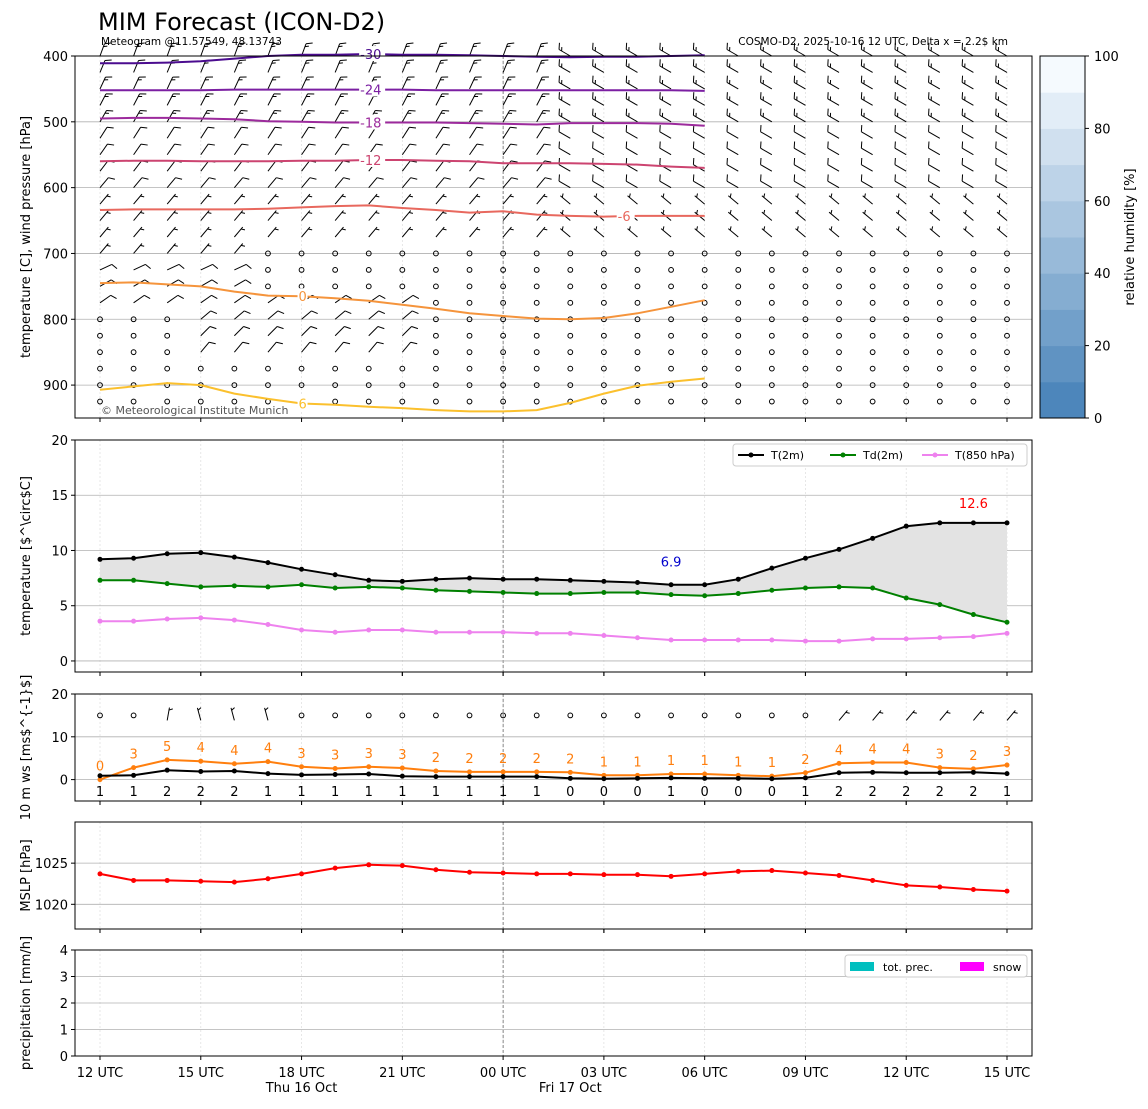 The width and height of the screenshot is (1148, 1109). Describe the element at coordinates (301, 1073) in the screenshot. I see `x-tick-label: 18 UTC` at that location.